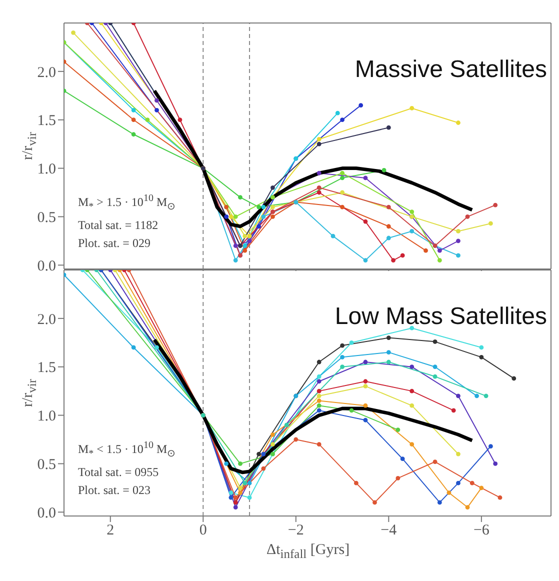 This screenshot has height=581, width=559. What do you see at coordinates (46, 121) in the screenshot?
I see `y-tick-label: 1.5` at bounding box center [46, 121].